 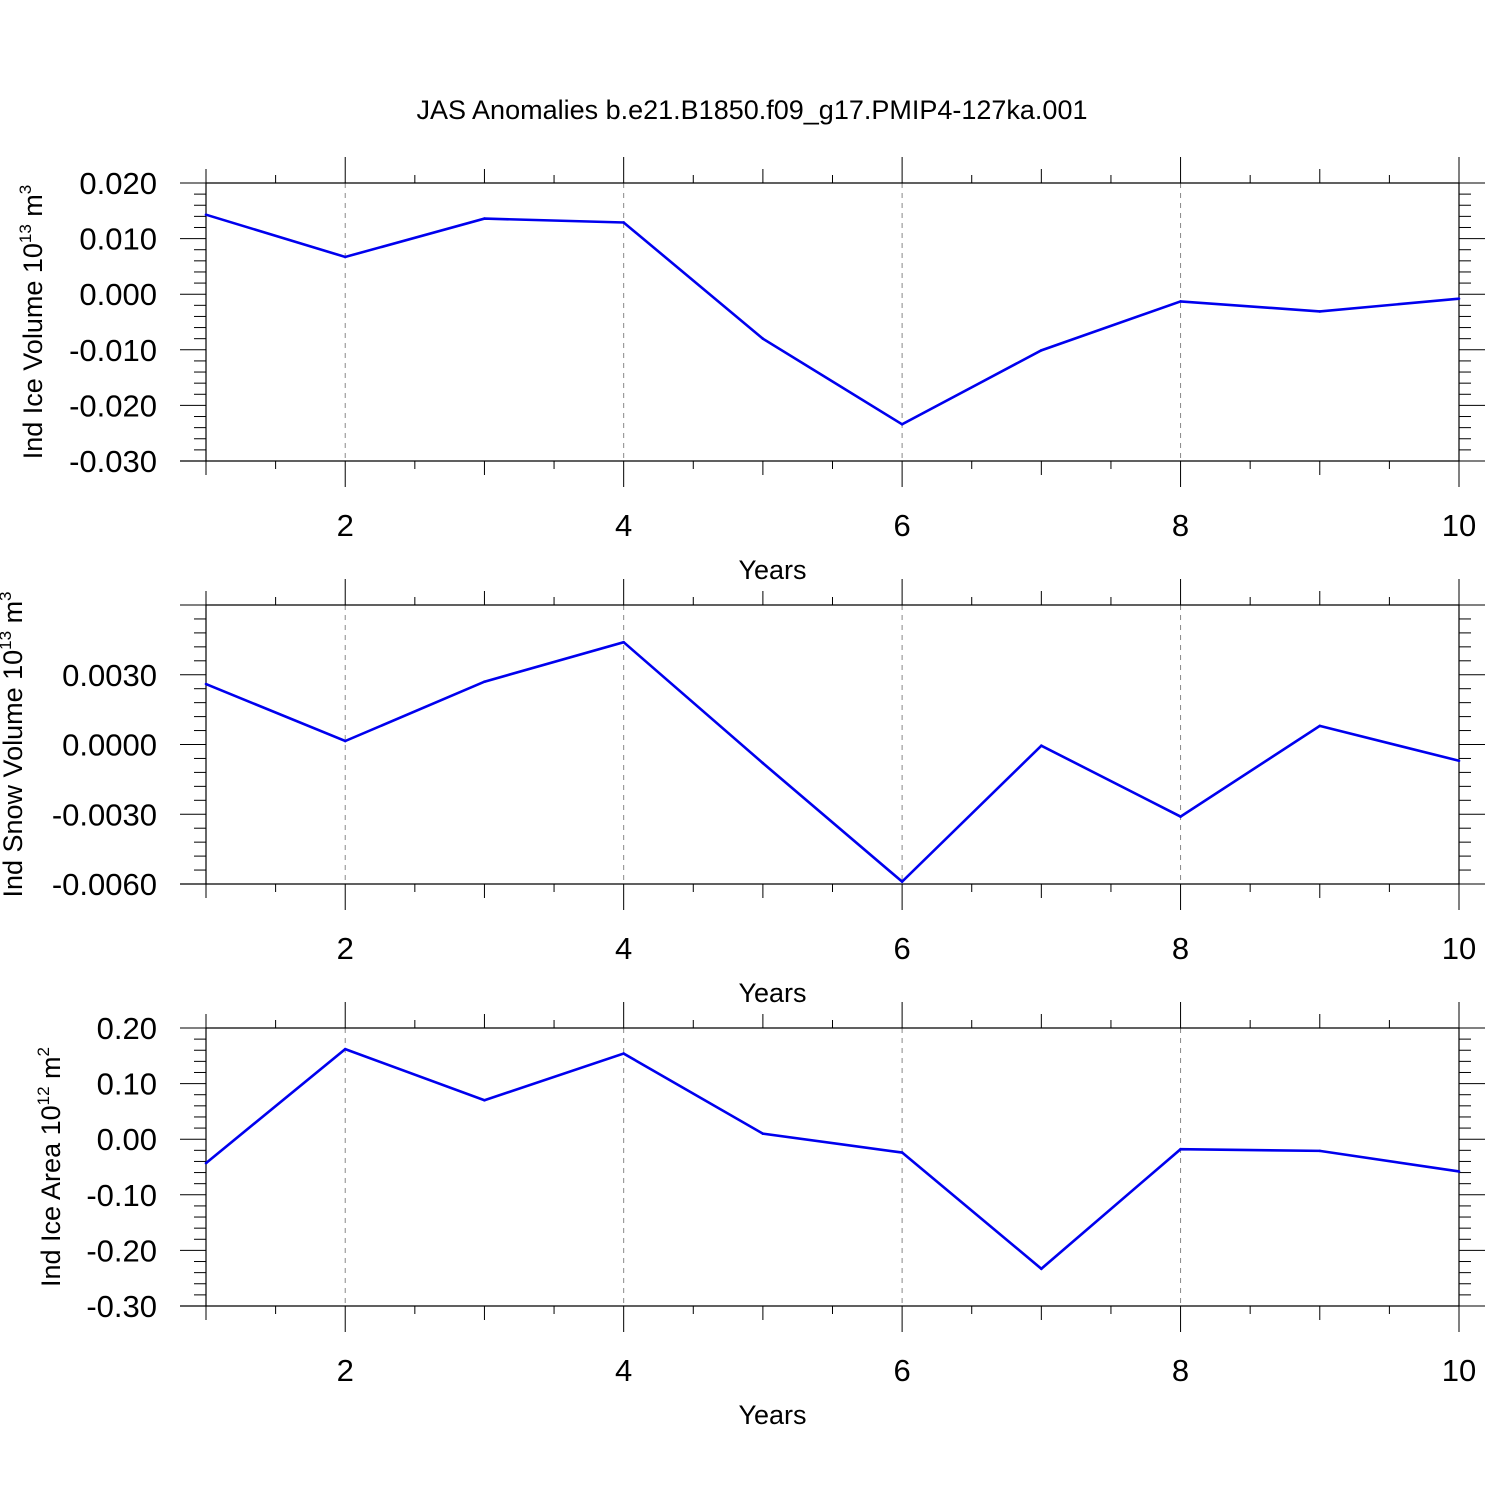 I want to click on y-tick-label: 0.020, so click(x=118, y=183).